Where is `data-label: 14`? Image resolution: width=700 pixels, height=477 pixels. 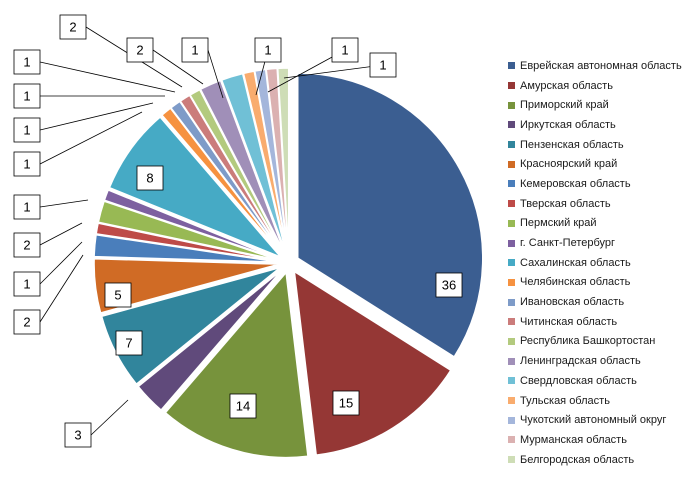
data-label: 14 is located at coordinates (243, 406).